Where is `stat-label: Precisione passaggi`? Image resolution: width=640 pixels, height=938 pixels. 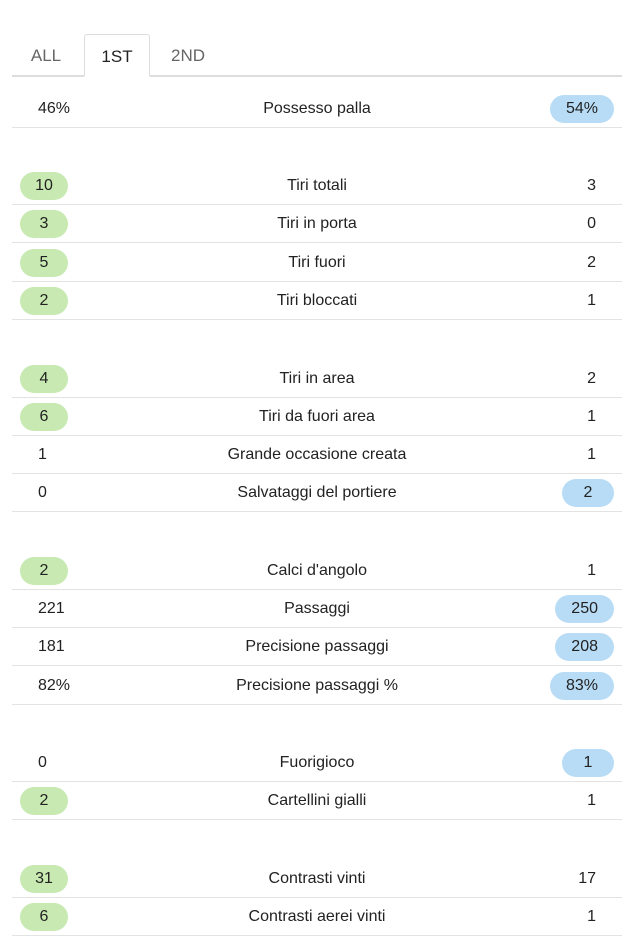
stat-label: Precisione passaggi is located at coordinates (317, 646).